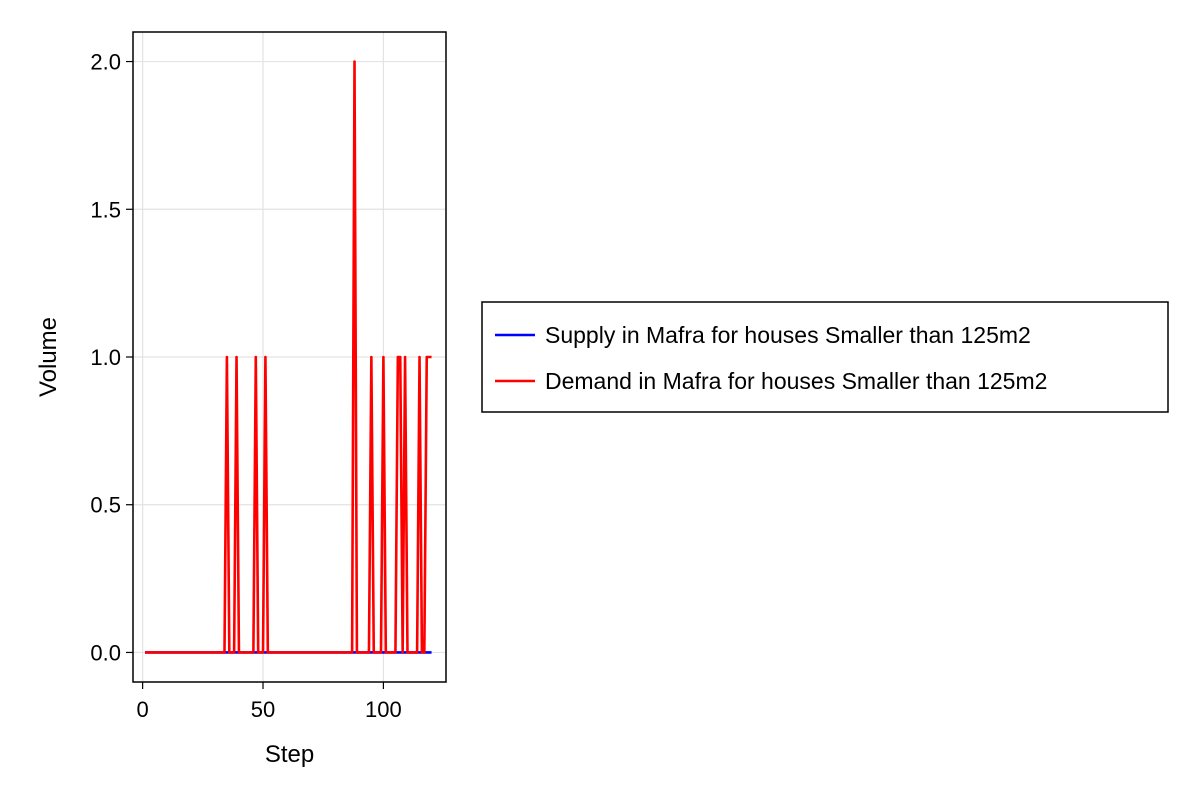  What do you see at coordinates (143, 709) in the screenshot?
I see `x-tick-label: 0` at bounding box center [143, 709].